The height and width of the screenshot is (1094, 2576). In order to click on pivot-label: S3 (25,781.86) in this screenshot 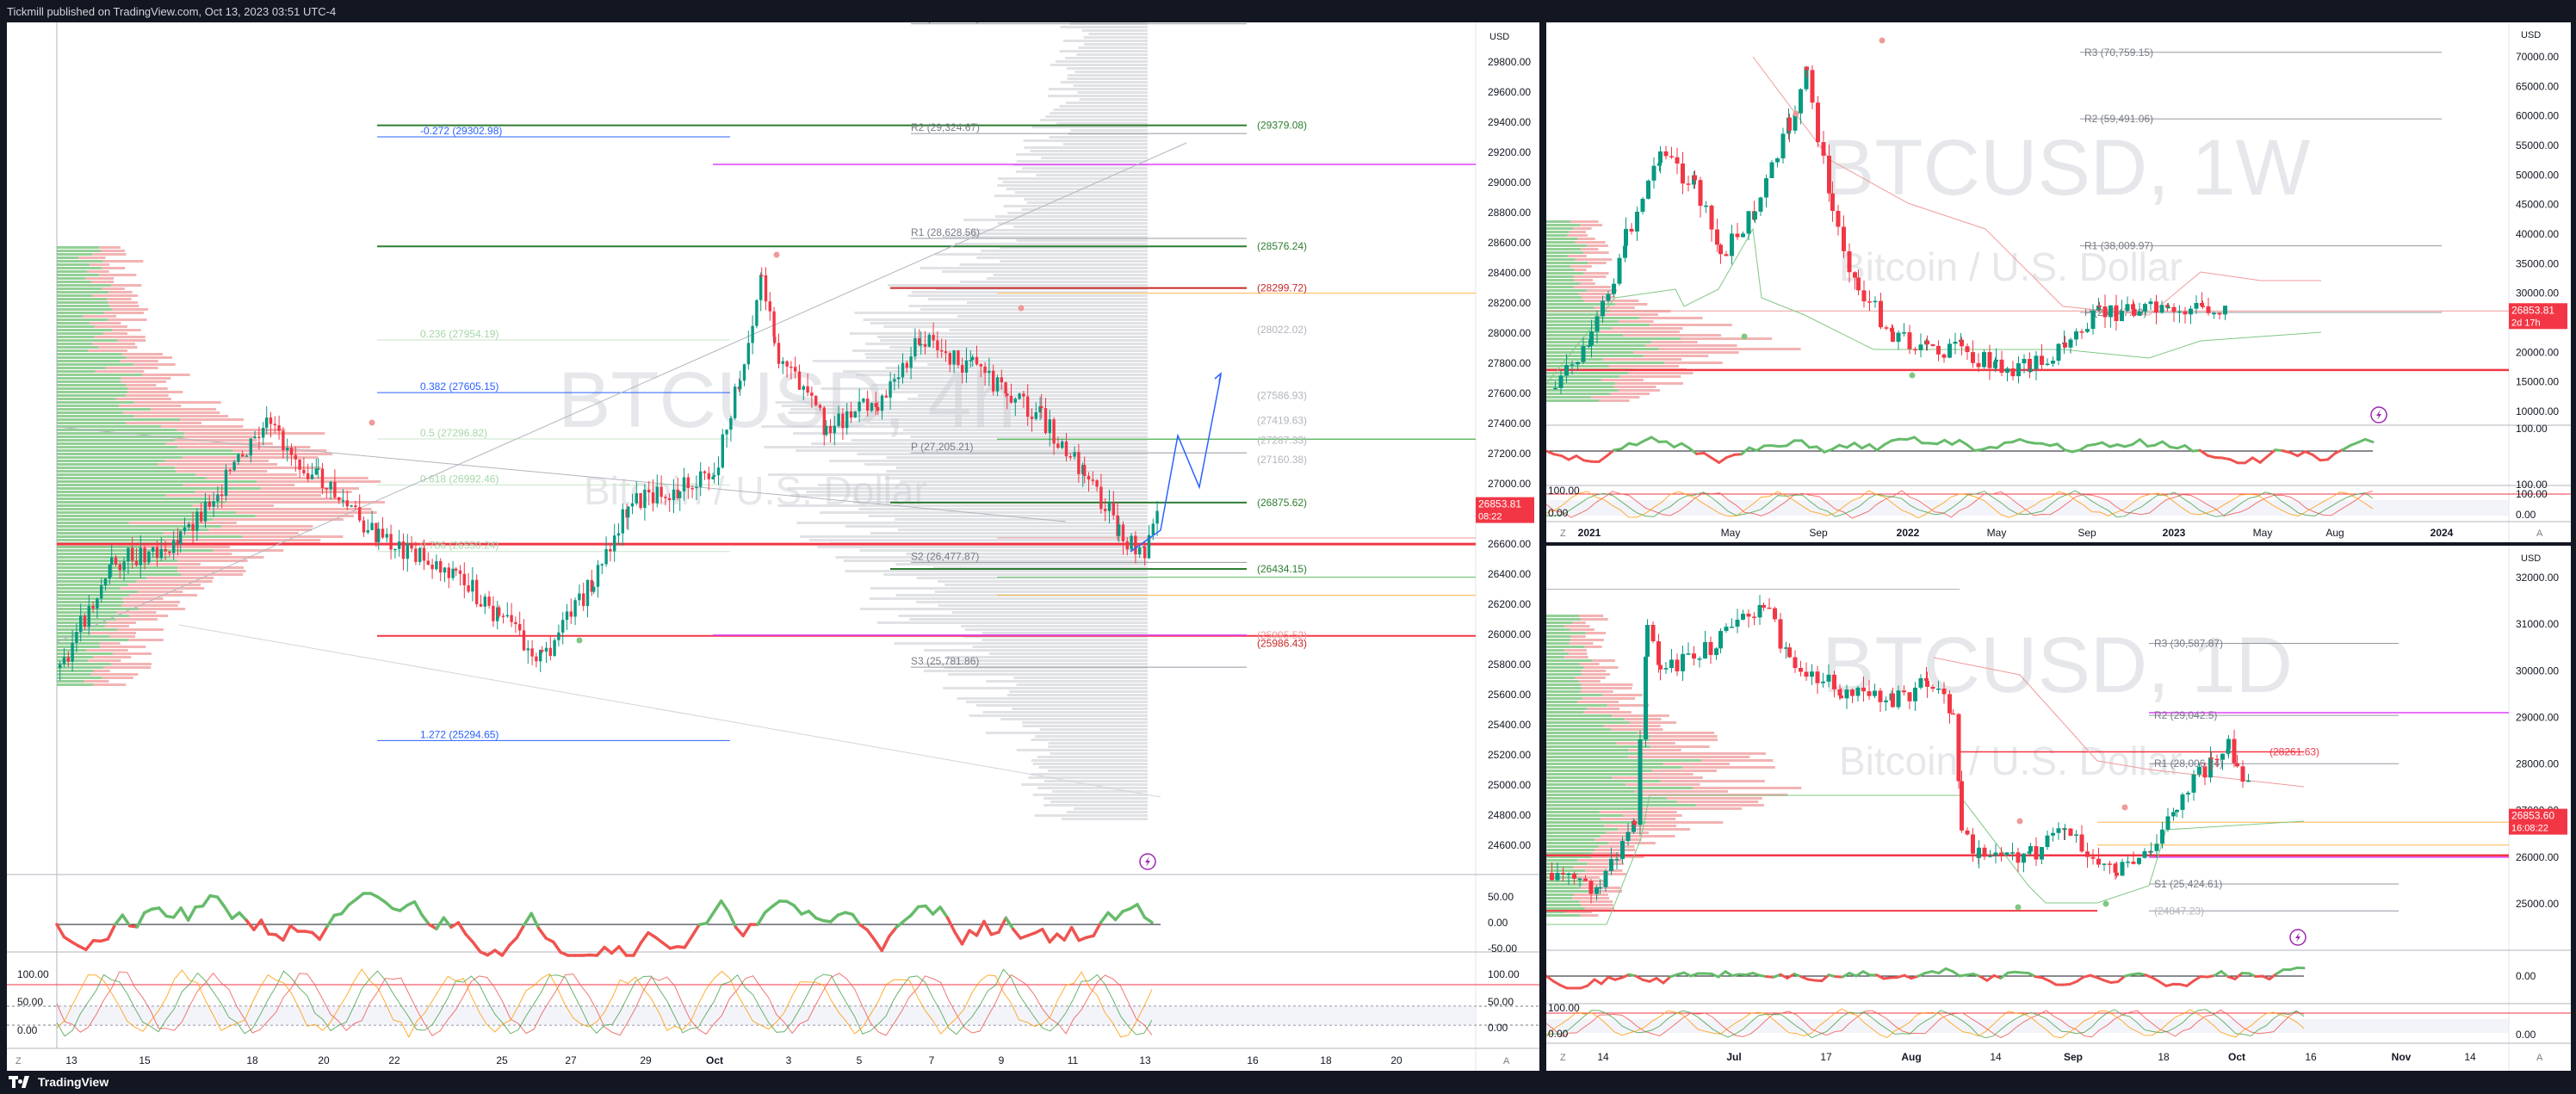, I will do `click(945, 661)`.